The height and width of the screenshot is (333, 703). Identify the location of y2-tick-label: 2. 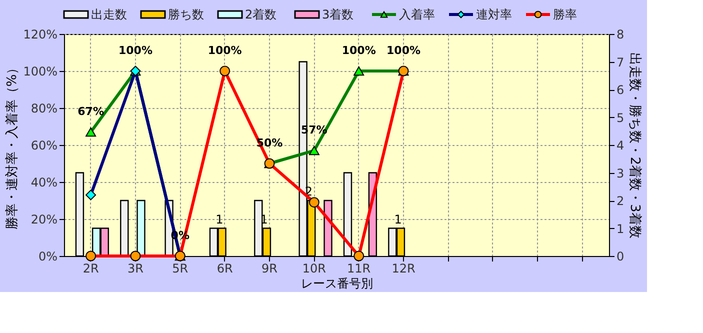
(620, 201).